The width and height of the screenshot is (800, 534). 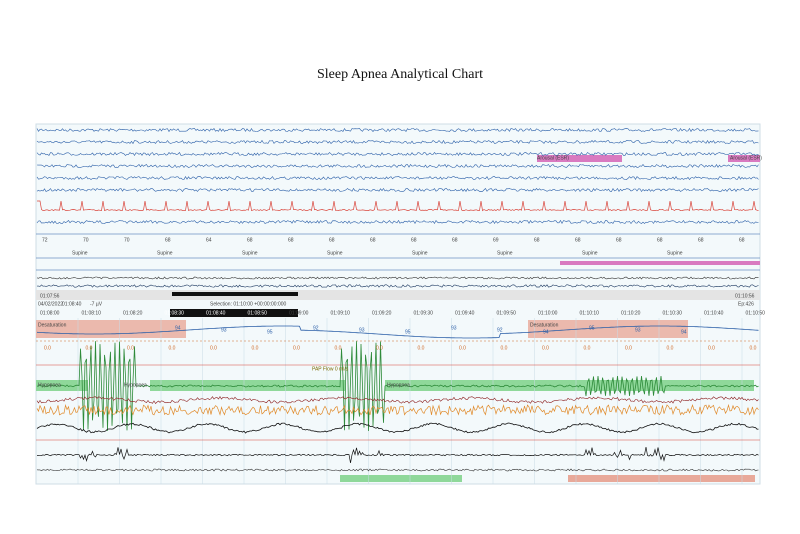 I want to click on scroll-thumb, so click(x=235, y=294).